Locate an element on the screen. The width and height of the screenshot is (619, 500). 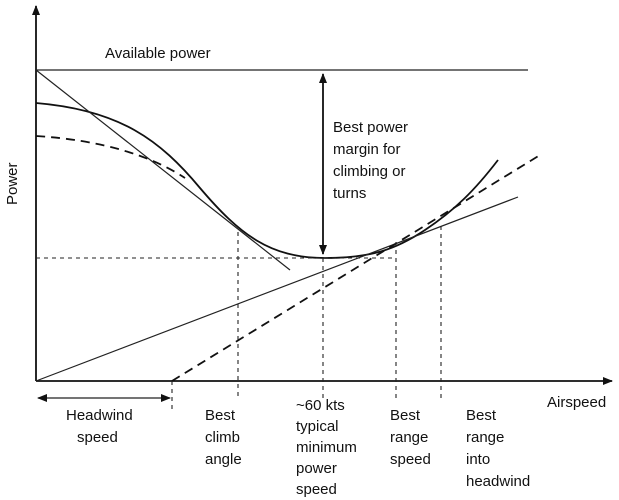
min-power-line-2: typical is located at coordinates (317, 426).